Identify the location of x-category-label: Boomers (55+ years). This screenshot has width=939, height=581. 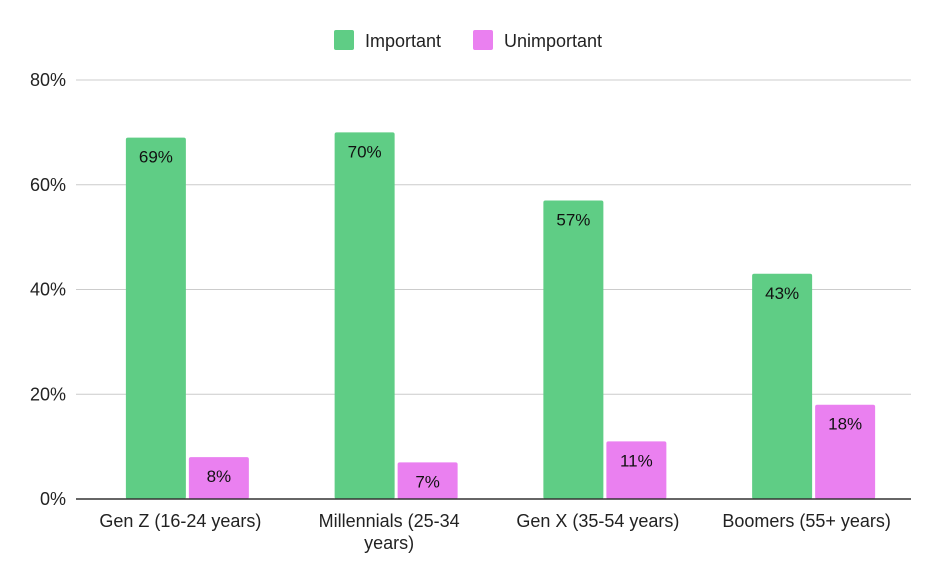
(806, 521).